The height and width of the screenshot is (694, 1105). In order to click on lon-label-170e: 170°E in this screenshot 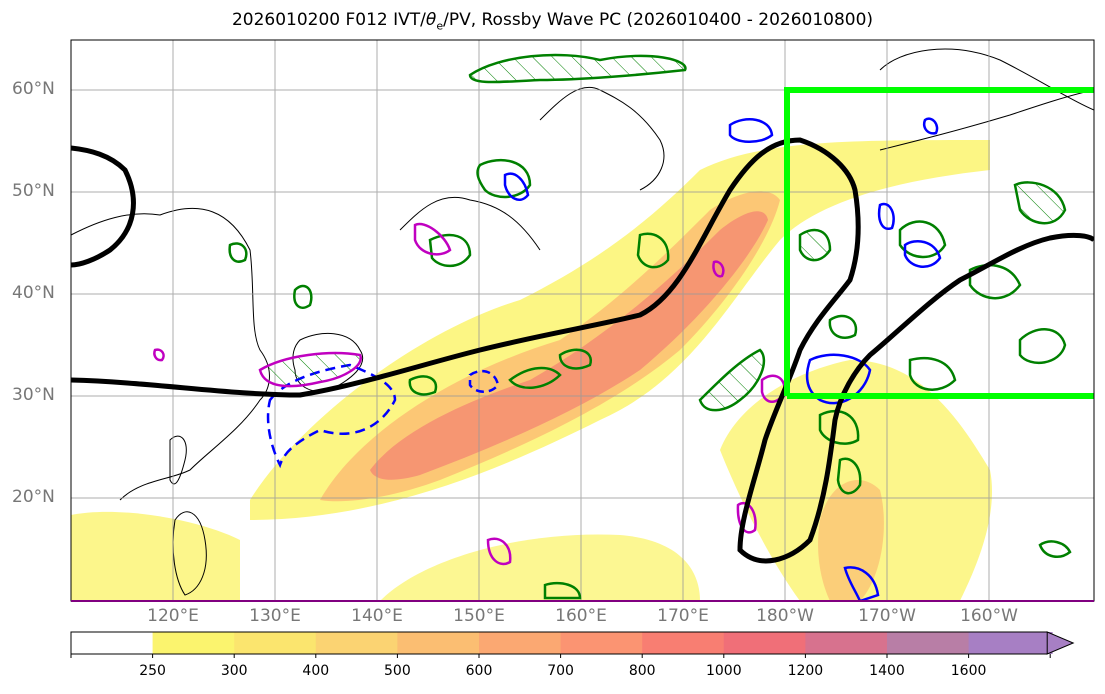, I will do `click(683, 616)`.